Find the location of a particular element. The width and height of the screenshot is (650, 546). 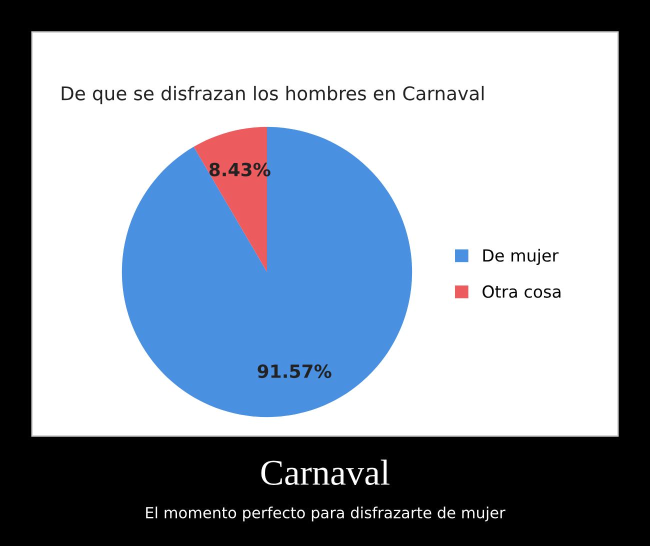

chart-title: De que se disfrazan los hombres en Carnaval is located at coordinates (273, 95).